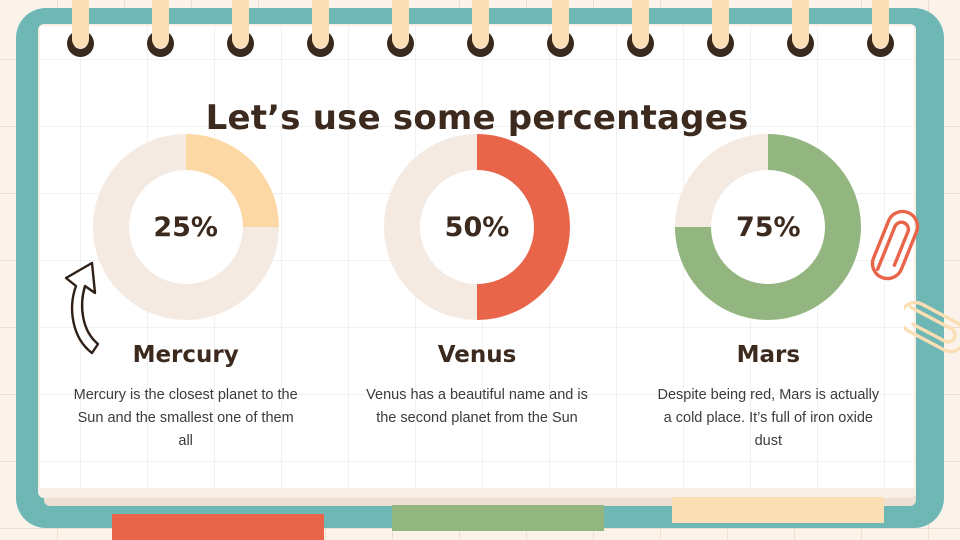 The width and height of the screenshot is (960, 540). Describe the element at coordinates (498, 518) in the screenshot. I see `bottom-bar-green` at that location.